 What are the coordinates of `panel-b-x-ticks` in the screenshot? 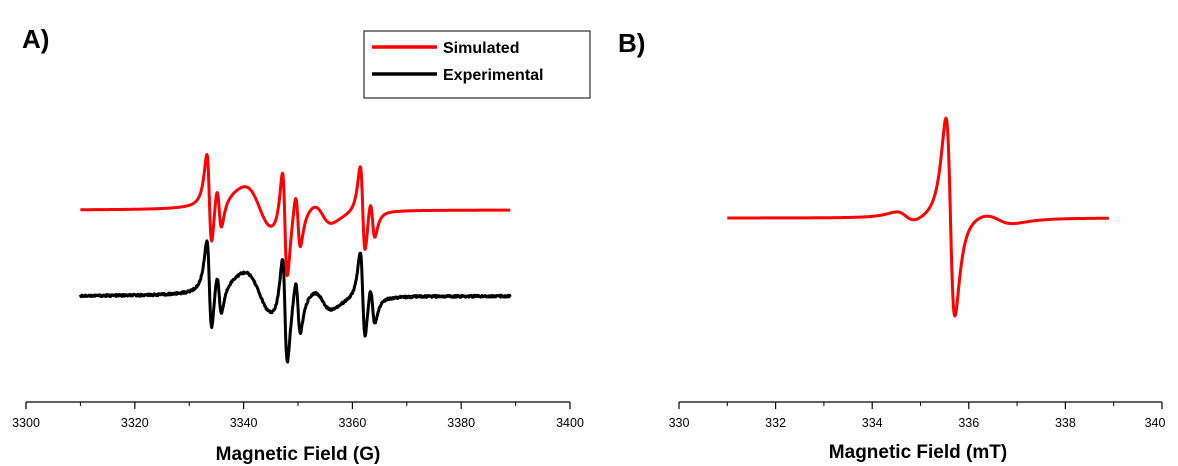 It's located at (920, 405).